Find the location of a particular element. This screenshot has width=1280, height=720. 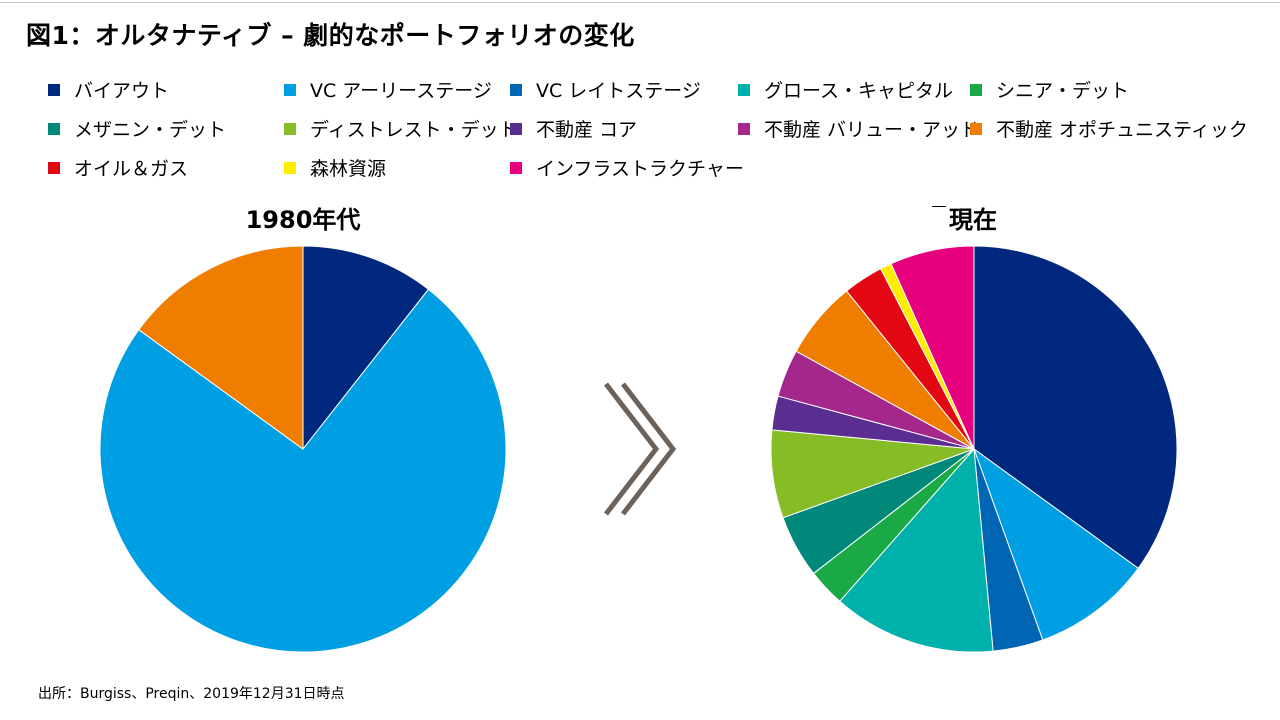

legend-label: インフラストラクチャー is located at coordinates (640, 169).